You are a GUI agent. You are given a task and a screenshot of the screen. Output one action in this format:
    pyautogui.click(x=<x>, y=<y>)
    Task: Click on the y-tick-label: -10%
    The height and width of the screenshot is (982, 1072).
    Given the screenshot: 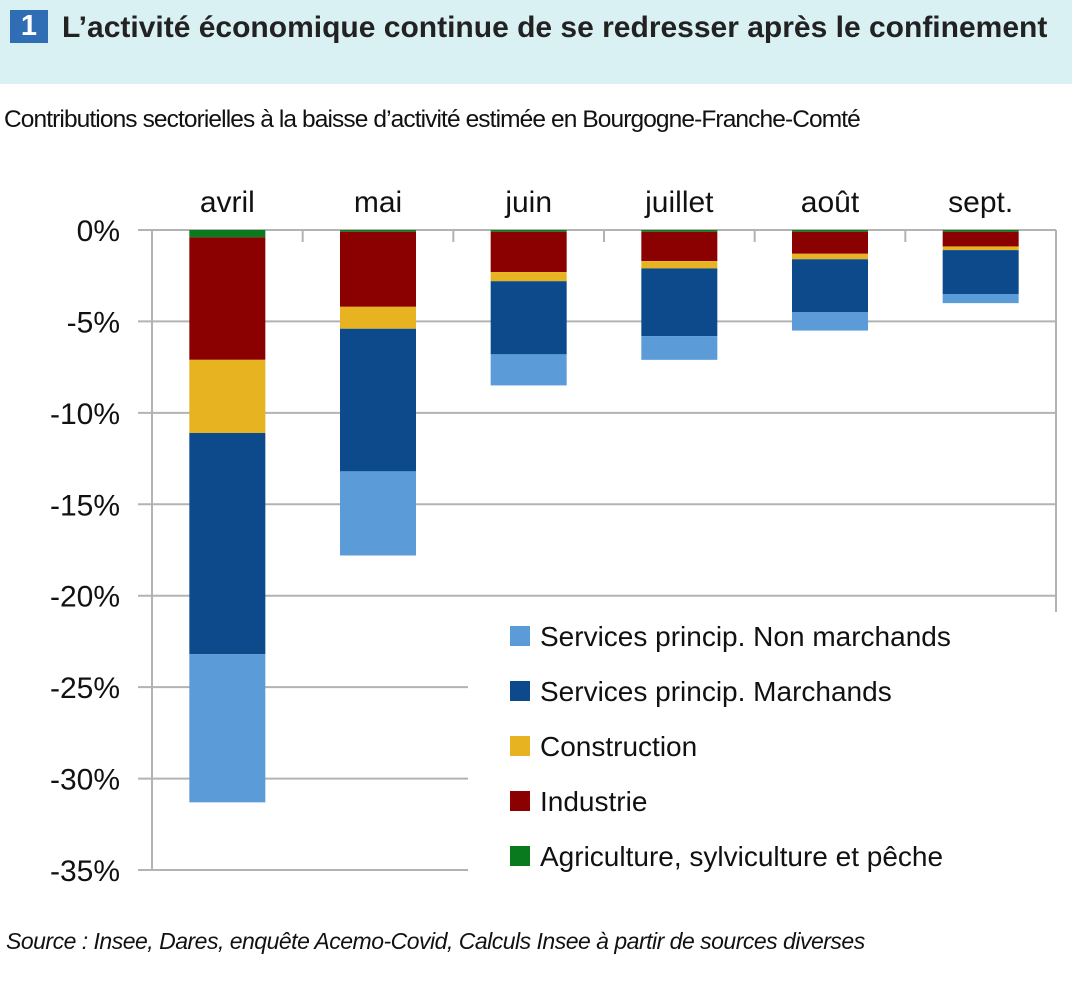 What is the action you would take?
    pyautogui.click(x=85, y=414)
    